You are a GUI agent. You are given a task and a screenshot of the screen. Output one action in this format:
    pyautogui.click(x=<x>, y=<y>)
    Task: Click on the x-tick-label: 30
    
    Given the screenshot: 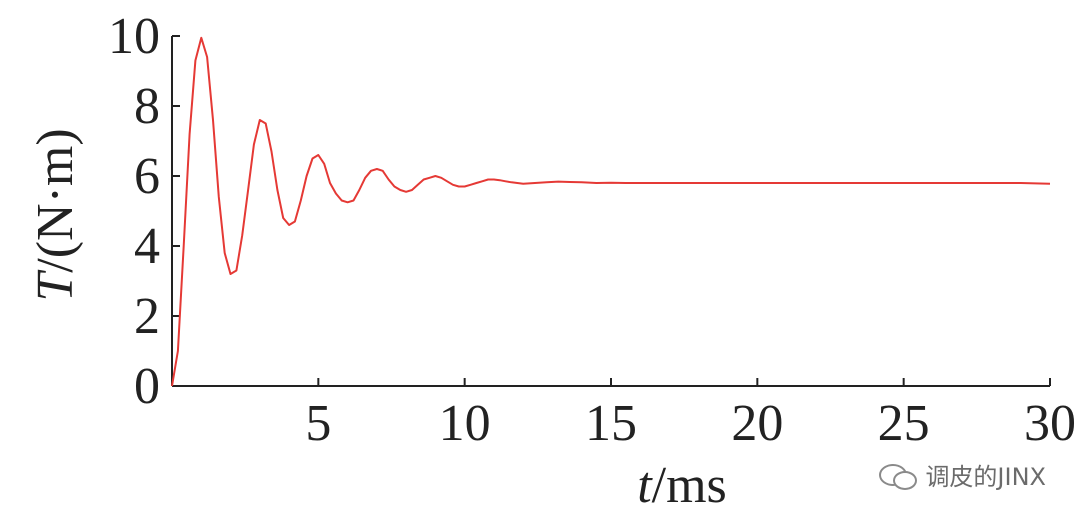 What is the action you would take?
    pyautogui.click(x=1050, y=423)
    